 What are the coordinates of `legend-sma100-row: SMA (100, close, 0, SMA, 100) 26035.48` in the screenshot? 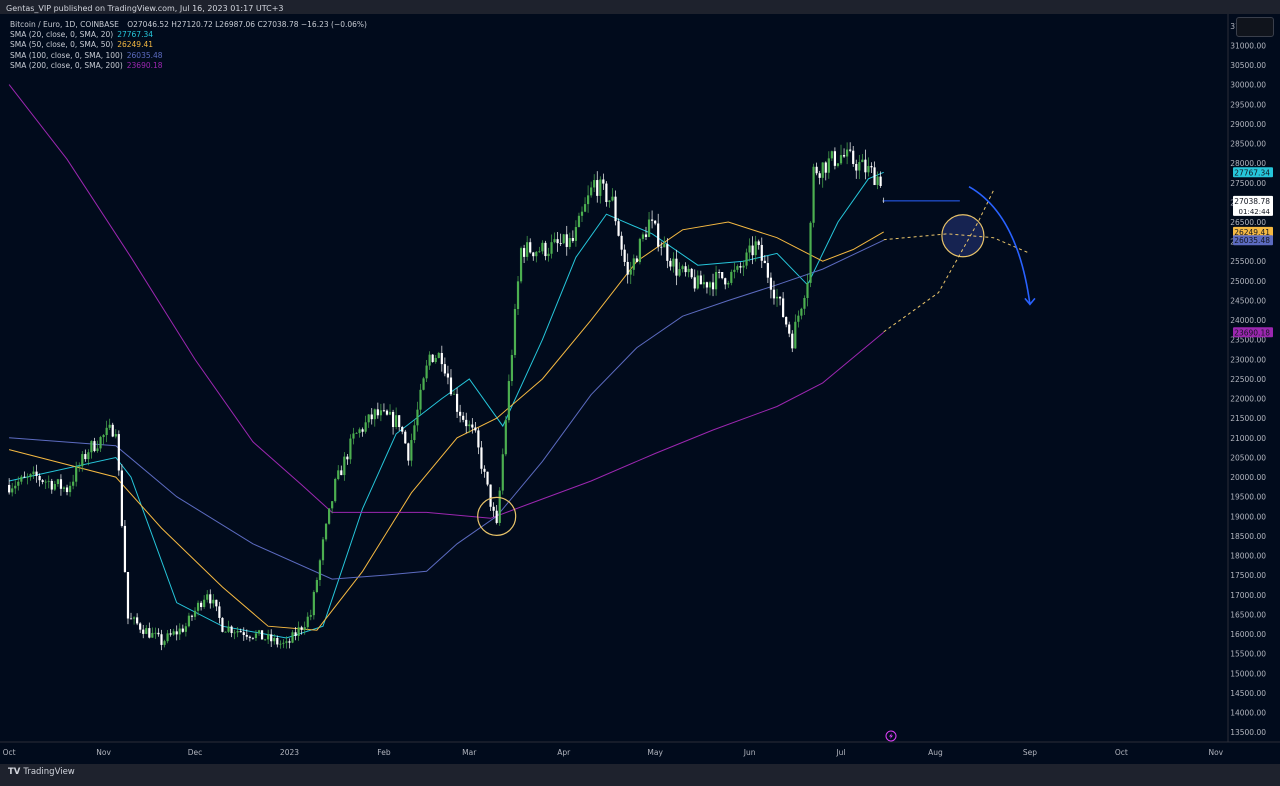 It's located at (188, 56).